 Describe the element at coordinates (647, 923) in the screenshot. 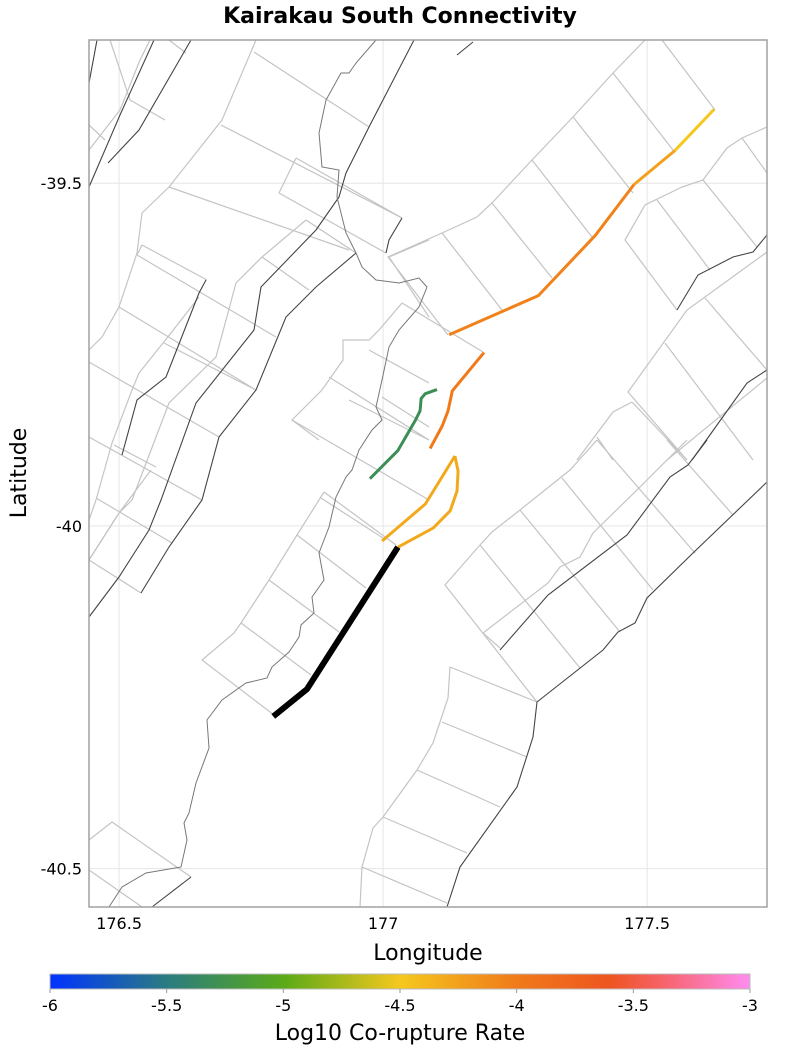

I see `x-tick-label: 177.5` at that location.